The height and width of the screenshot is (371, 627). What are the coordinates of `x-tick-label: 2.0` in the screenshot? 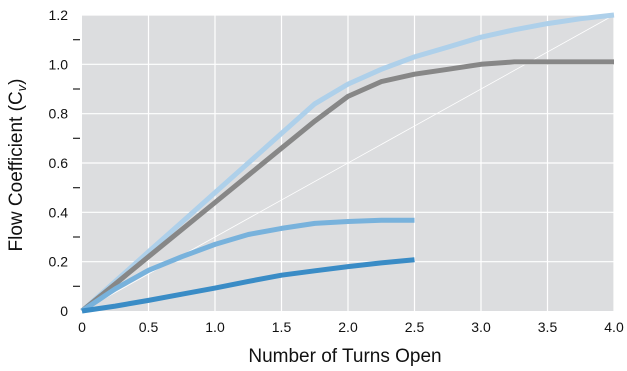 It's located at (348, 327).